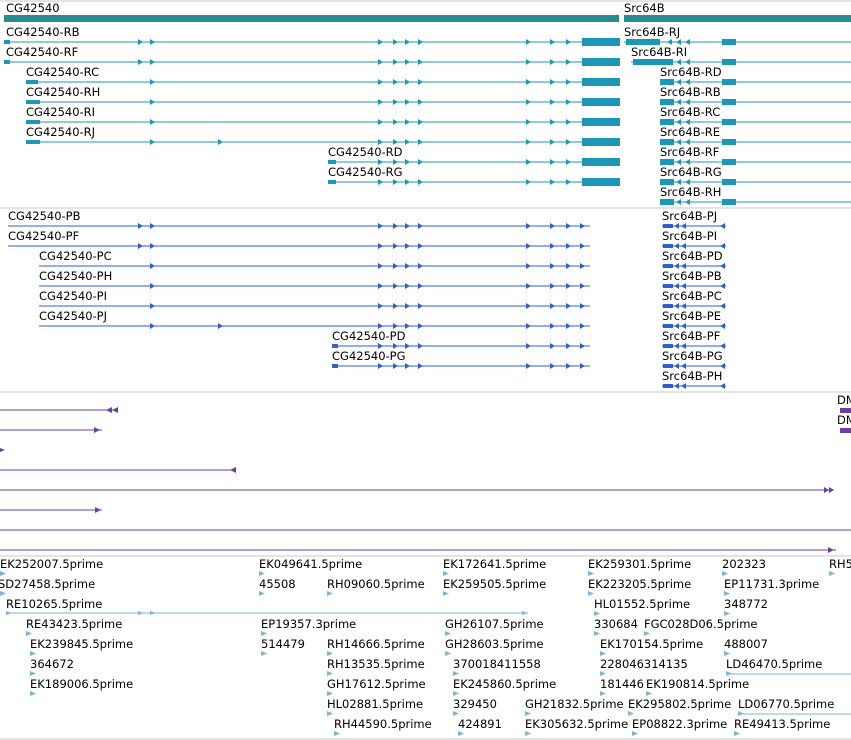 This screenshot has height=740, width=851. Describe the element at coordinates (755, 95) in the screenshot. I see `transcript-row: Src64B-RB` at that location.